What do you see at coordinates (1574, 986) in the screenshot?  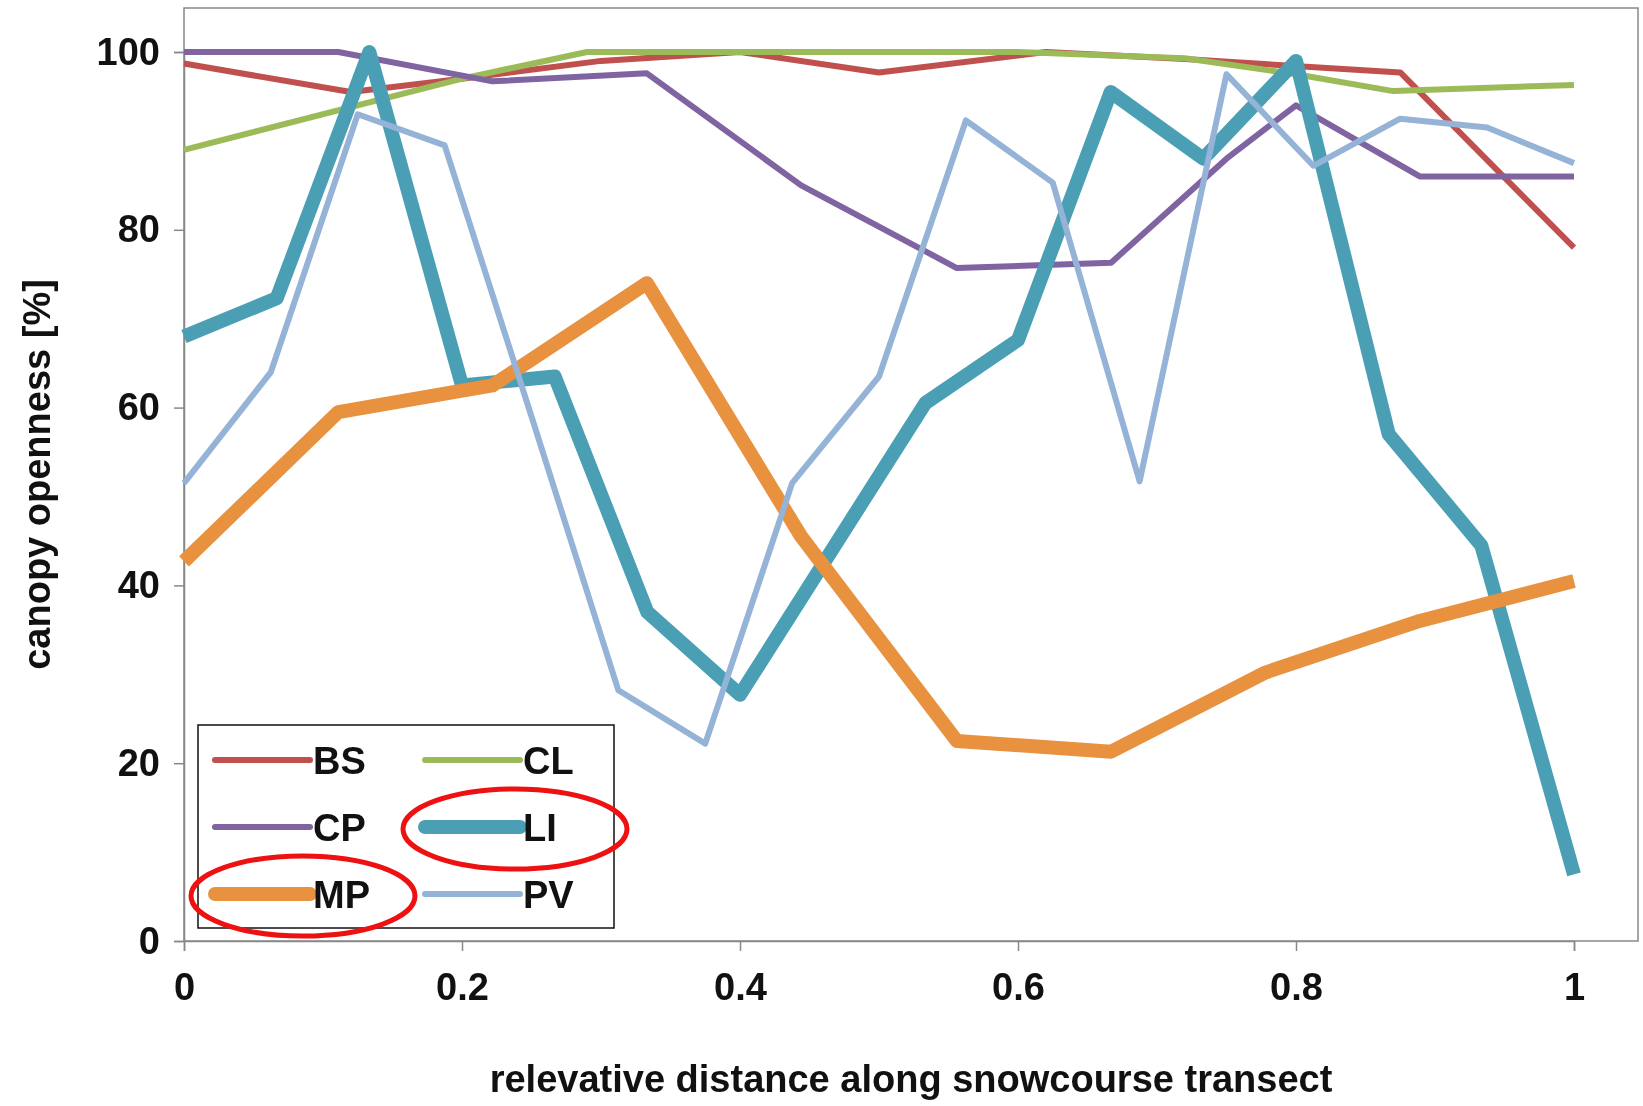 I see `x-tick-label: 1` at bounding box center [1574, 986].